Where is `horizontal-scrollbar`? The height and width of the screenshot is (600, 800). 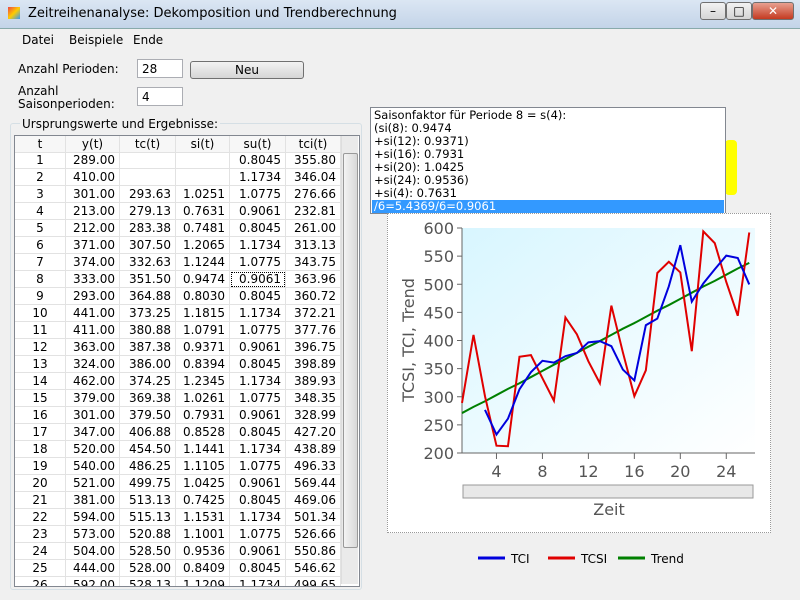 horizontal-scrollbar is located at coordinates (608, 491).